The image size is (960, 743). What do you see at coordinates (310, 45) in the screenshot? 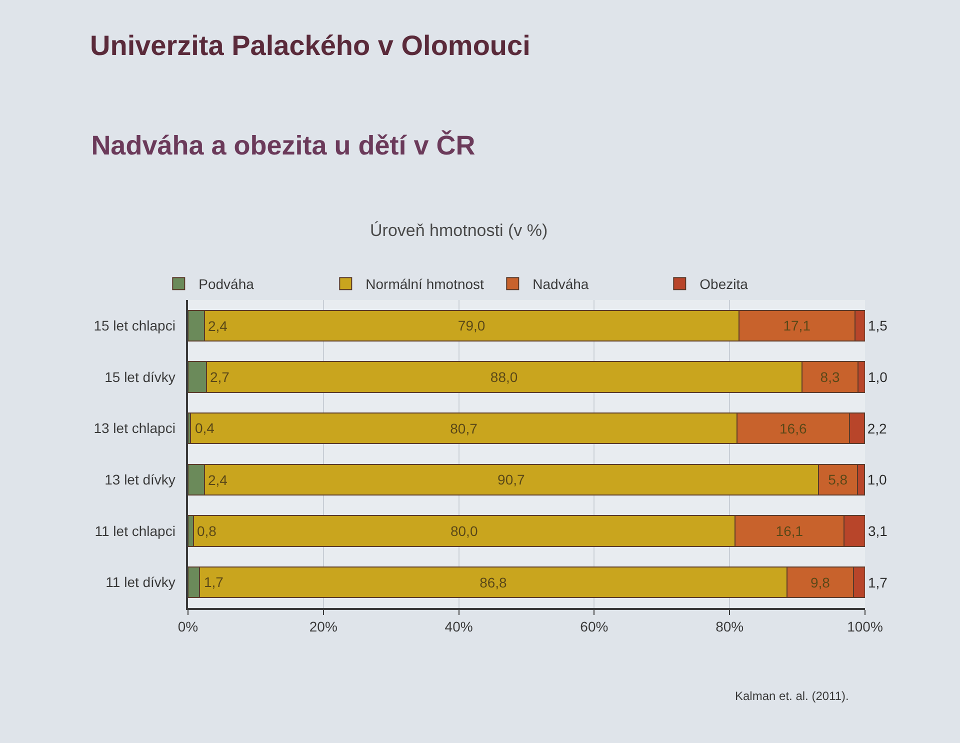
I see `text: Univerzita Palackého v Olomouci` at bounding box center [310, 45].